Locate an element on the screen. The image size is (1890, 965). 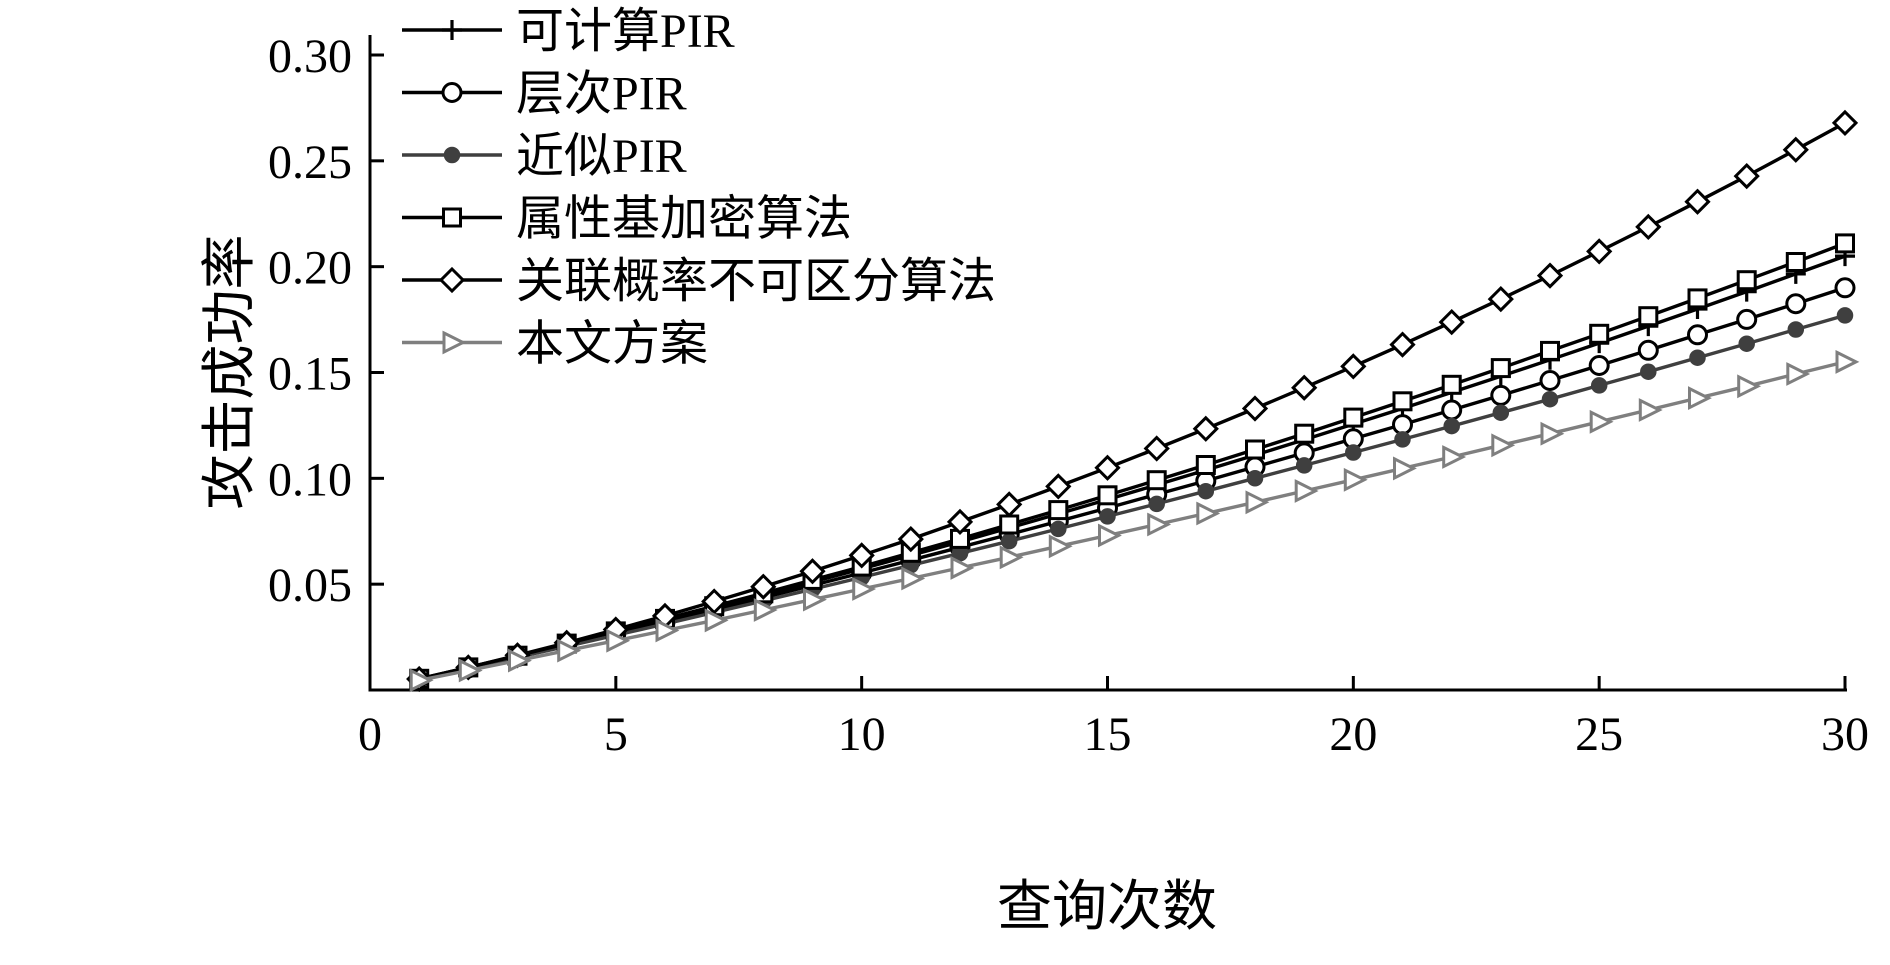
y-tick-label: 0.30 is located at coordinates (310, 56).